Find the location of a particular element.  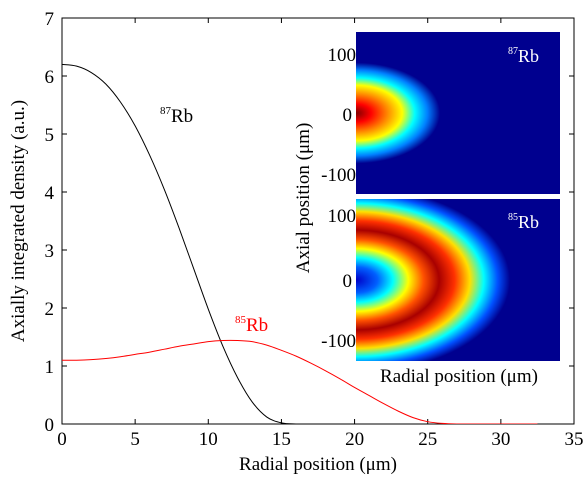

x-tick-label: 5 is located at coordinates (135, 439).